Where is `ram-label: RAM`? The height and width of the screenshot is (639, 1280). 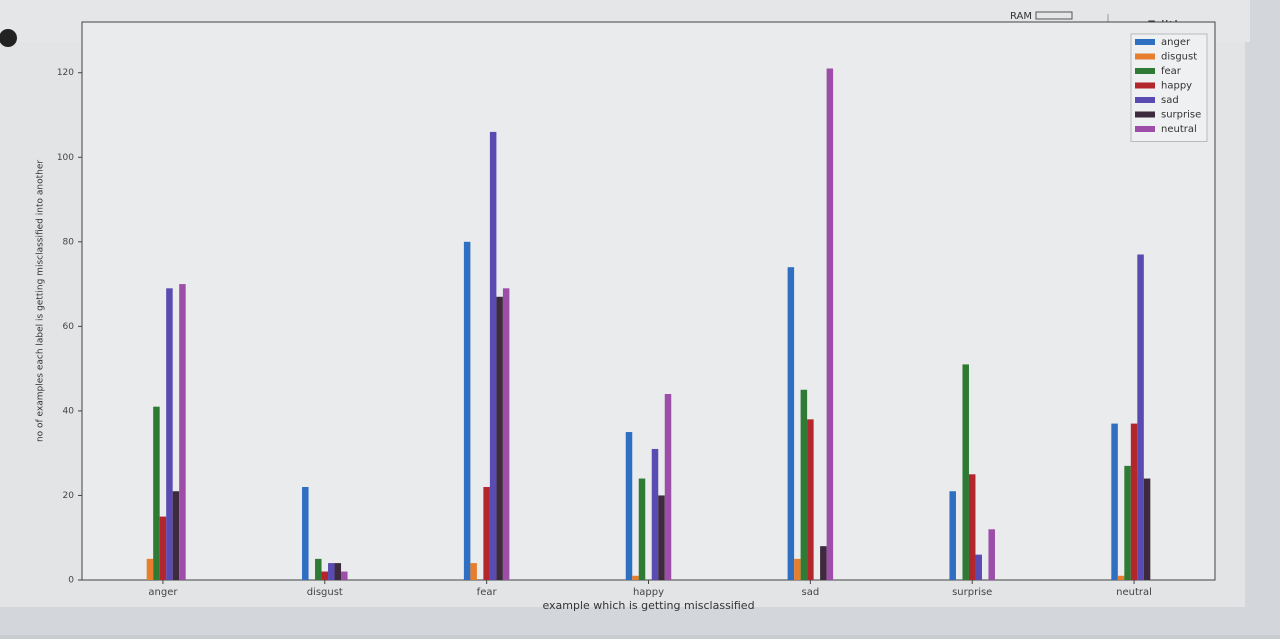
ram-label: RAM is located at coordinates (1021, 16).